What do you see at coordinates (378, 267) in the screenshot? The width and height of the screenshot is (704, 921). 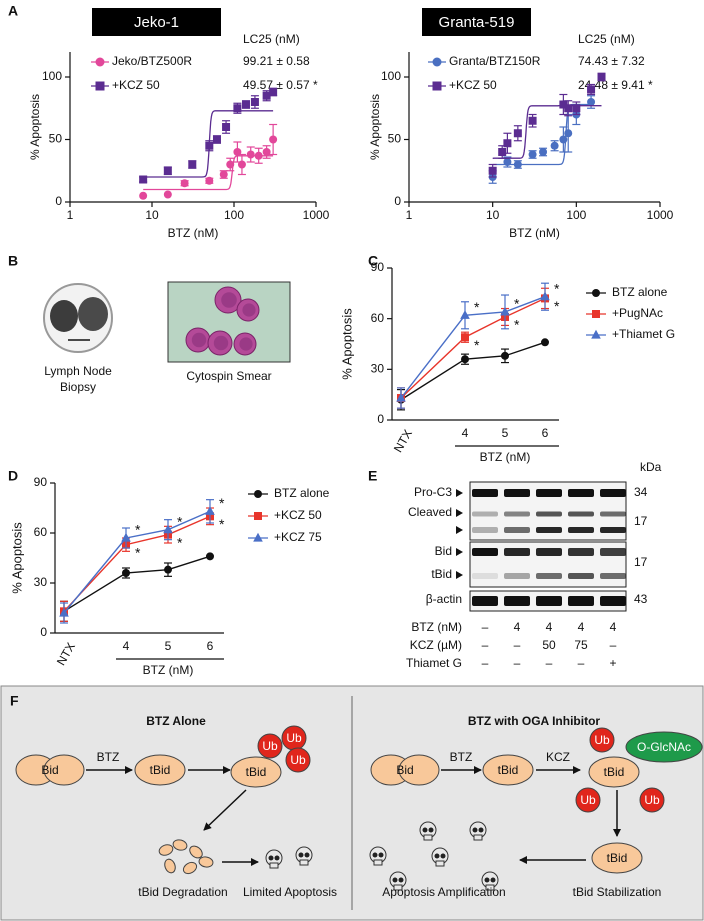 I see `y-tick-label: 90` at bounding box center [378, 267].